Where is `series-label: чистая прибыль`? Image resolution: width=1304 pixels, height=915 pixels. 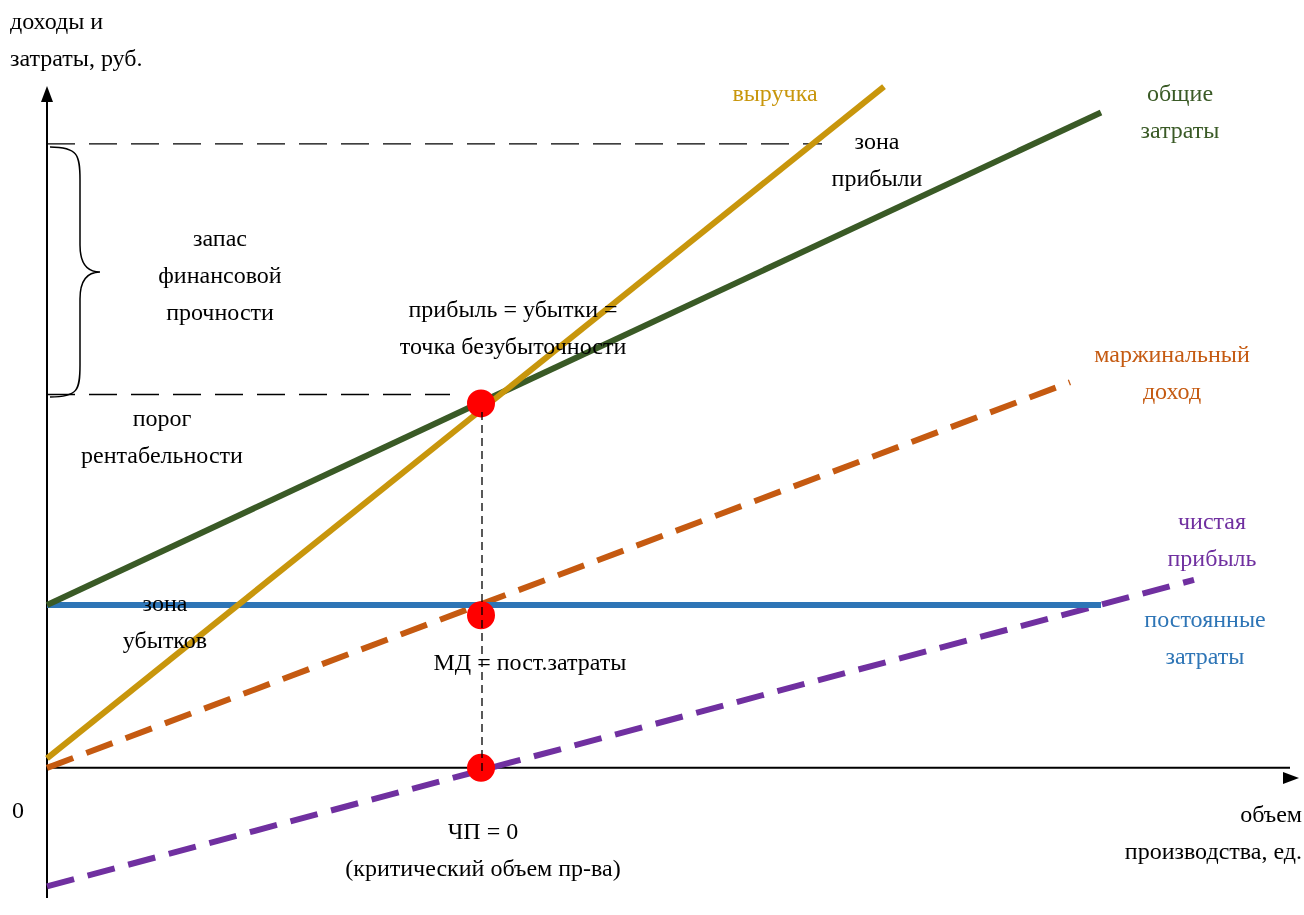 series-label: чистая прибыль is located at coordinates (1212, 540).